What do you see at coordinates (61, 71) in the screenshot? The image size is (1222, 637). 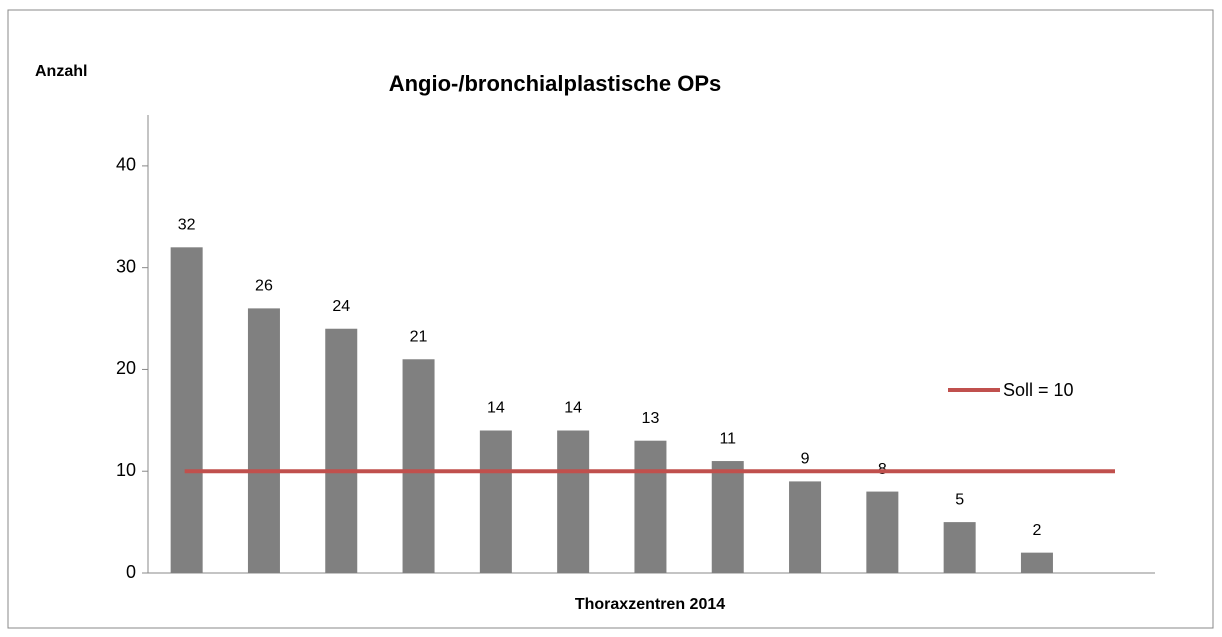 I see `y-axis-label: Anzahl` at bounding box center [61, 71].